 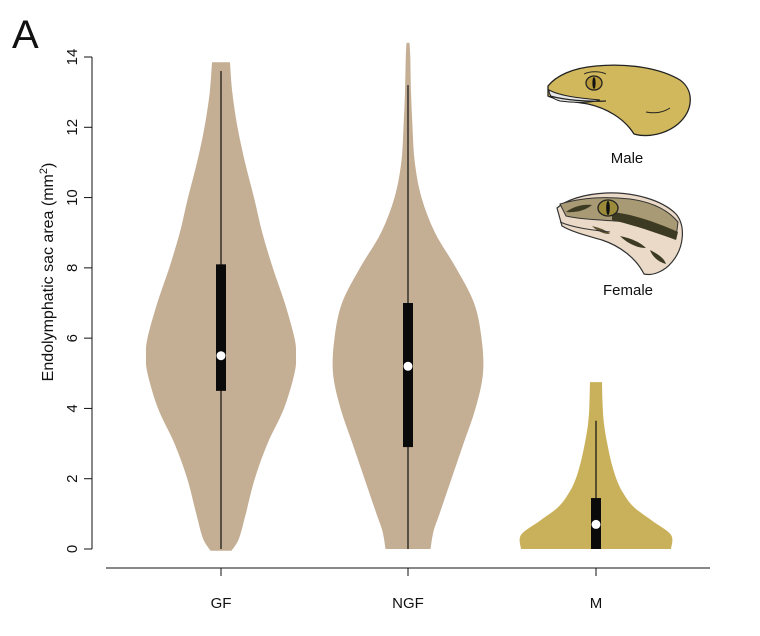 What do you see at coordinates (627, 158) in the screenshot?
I see `legend-label-male: Male` at bounding box center [627, 158].